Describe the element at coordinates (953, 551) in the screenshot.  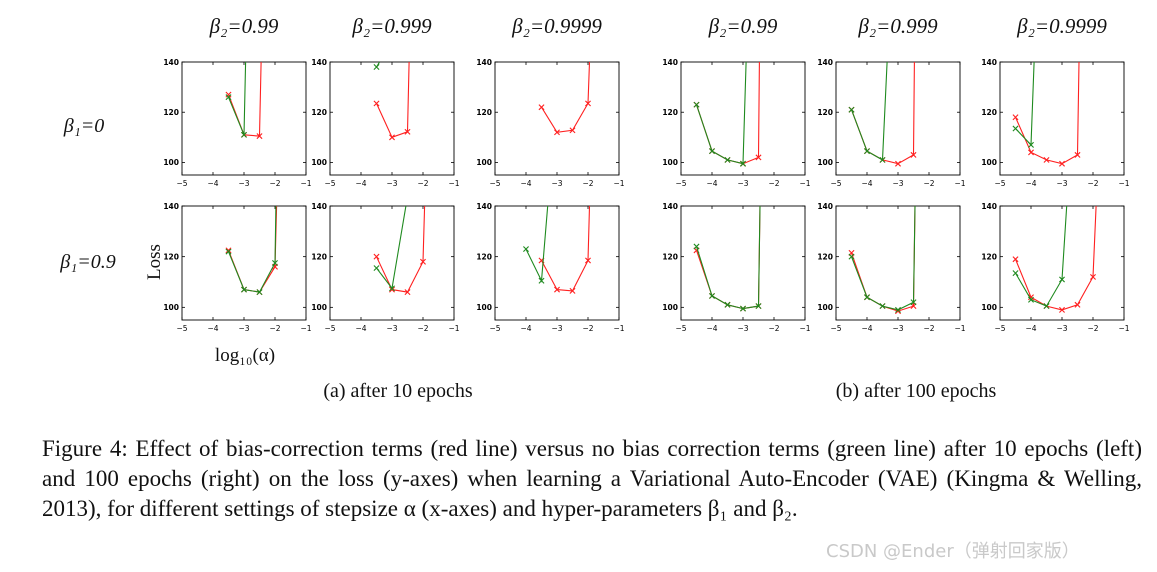
I see `csdn-watermark: CSDN @Ender（弹射回家版）` at that location.